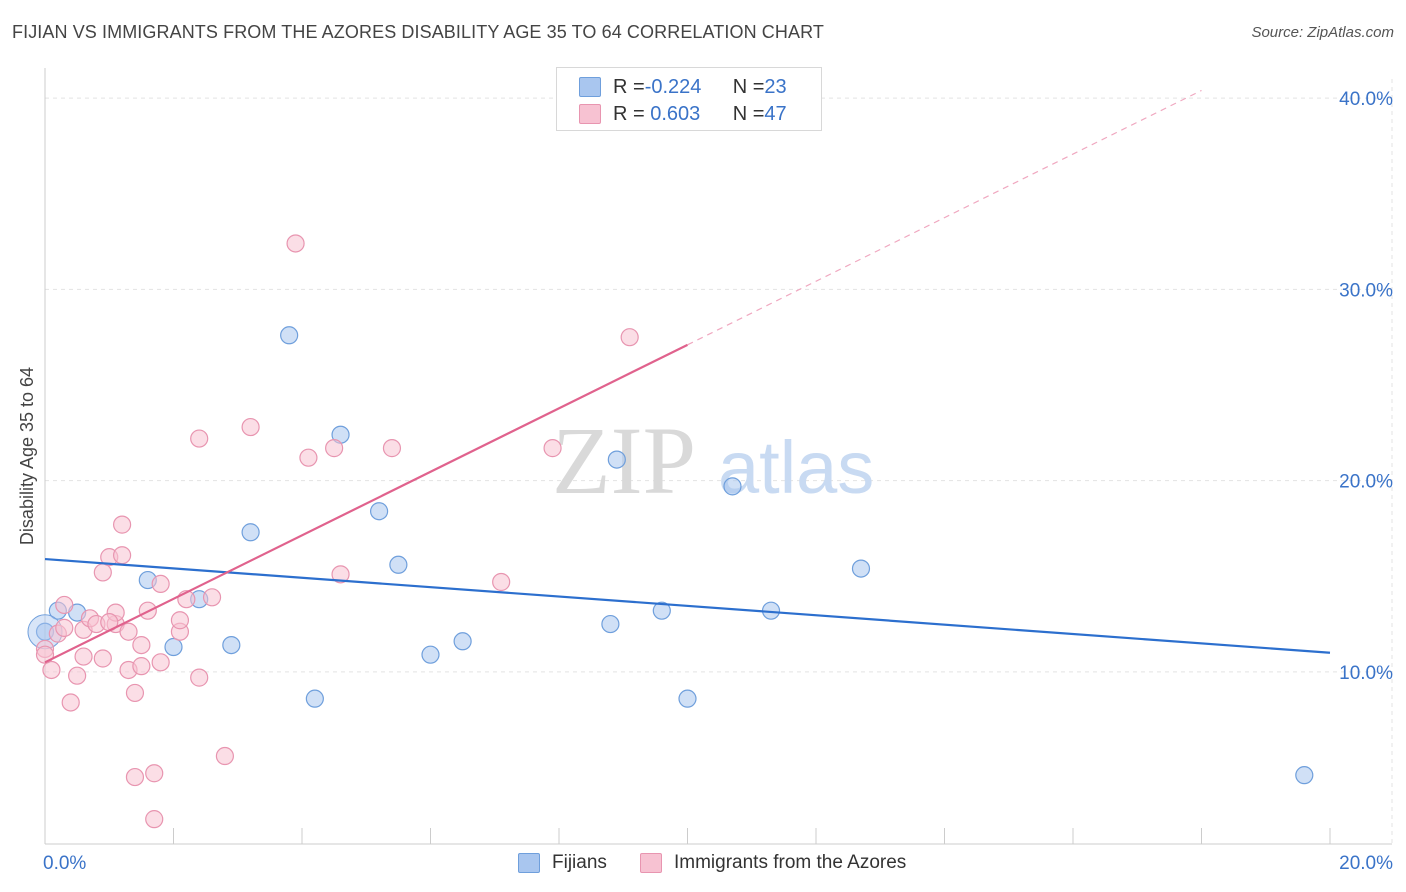 The image size is (1406, 892). What do you see at coordinates (790, 862) in the screenshot?
I see `azores-legend-label: Immigrants from the Azores` at bounding box center [790, 862].